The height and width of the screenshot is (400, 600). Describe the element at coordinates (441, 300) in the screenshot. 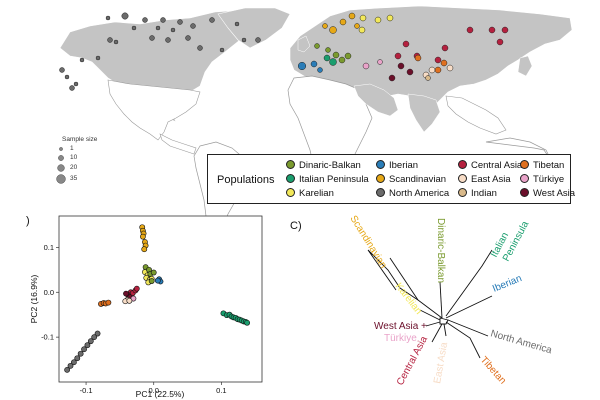

I see `branch-dinaric` at that location.